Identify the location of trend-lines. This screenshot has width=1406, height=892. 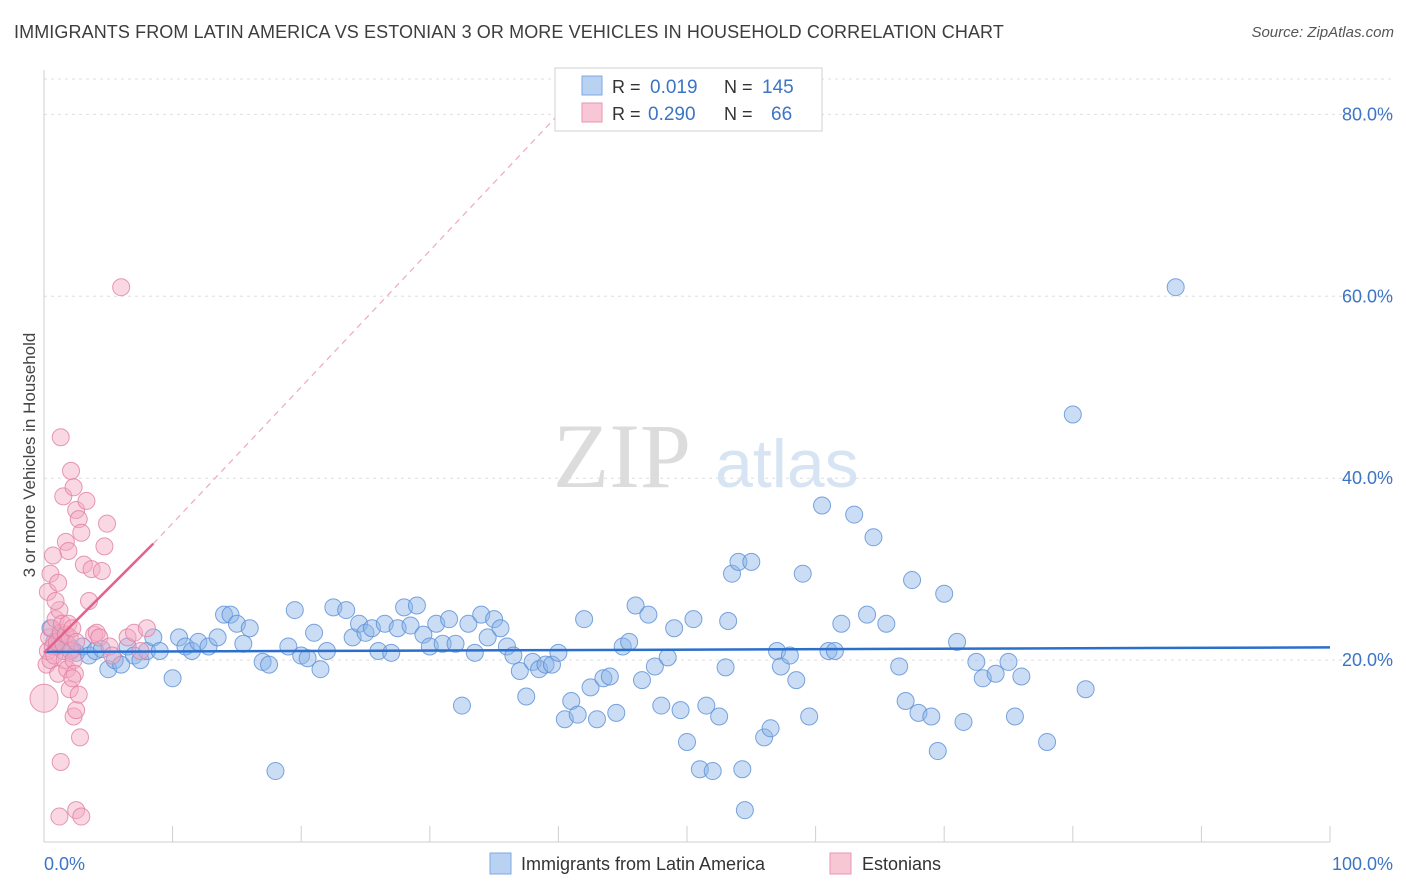
(687, 598).